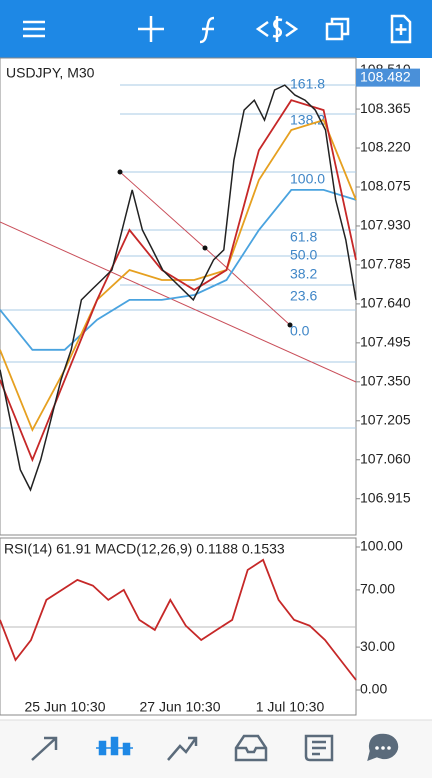 The image size is (432, 778). I want to click on y-tick-label: 107.640, so click(385, 303).